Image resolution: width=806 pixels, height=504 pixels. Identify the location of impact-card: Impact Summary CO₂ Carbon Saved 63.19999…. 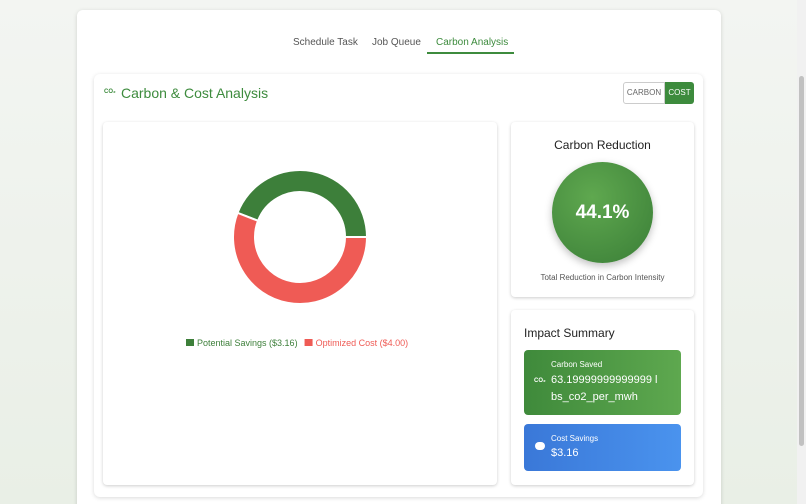
(602, 397).